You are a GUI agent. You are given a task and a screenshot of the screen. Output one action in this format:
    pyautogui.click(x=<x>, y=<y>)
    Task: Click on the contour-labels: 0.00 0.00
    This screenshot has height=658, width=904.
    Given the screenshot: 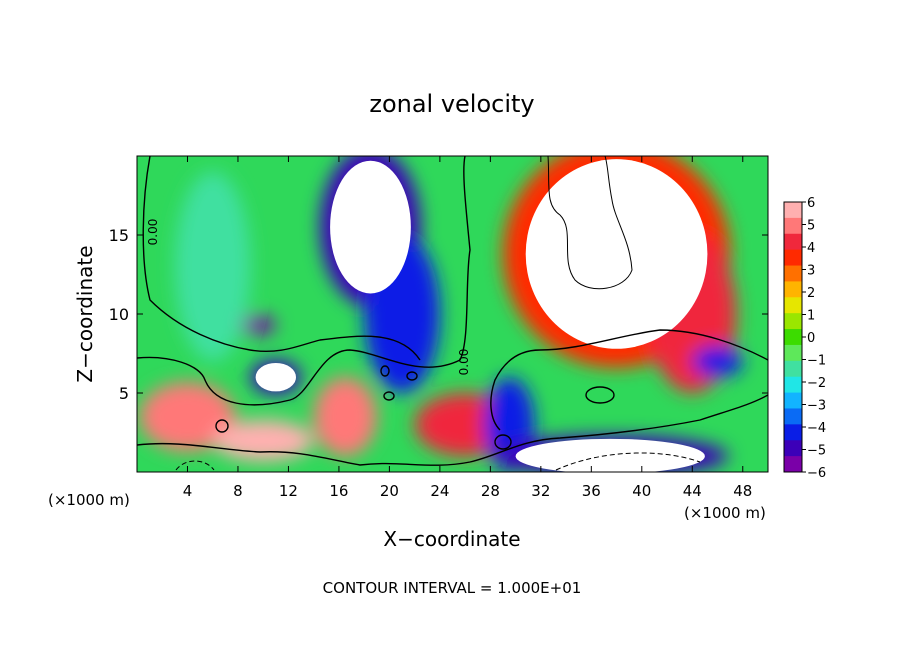 What is the action you would take?
    pyautogui.click(x=308, y=297)
    